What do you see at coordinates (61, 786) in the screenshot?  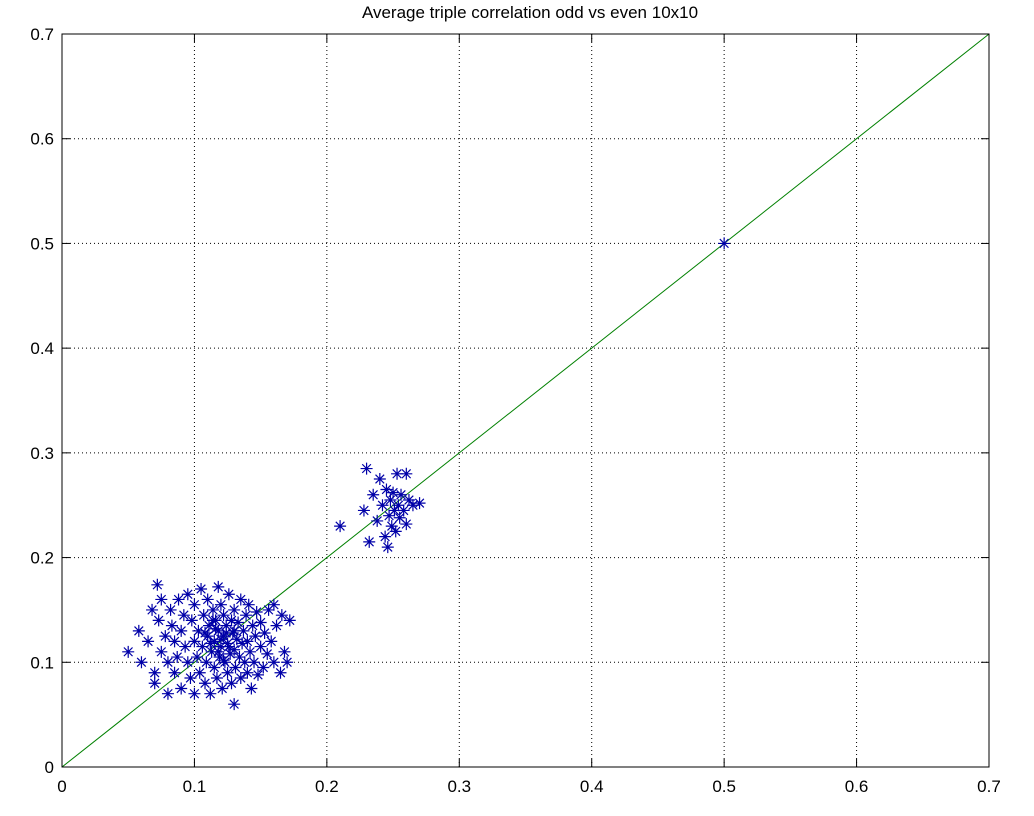 I see `x-tick-label: 0` at bounding box center [61, 786].